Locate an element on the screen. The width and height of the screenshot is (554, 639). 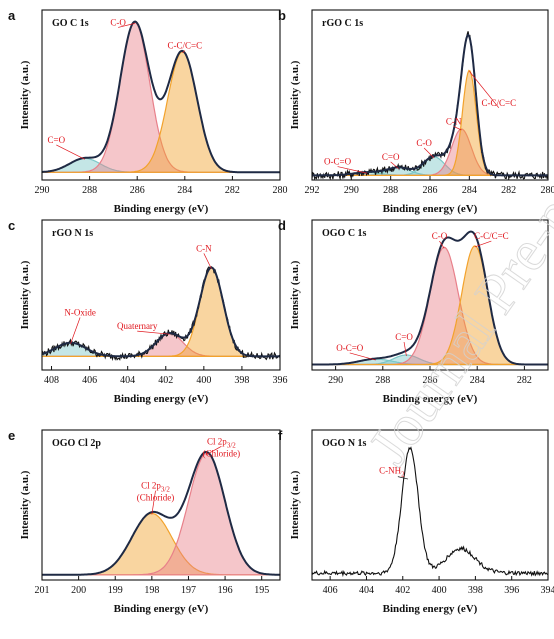
peak-label-1: C-O is located at coordinates (118, 22).